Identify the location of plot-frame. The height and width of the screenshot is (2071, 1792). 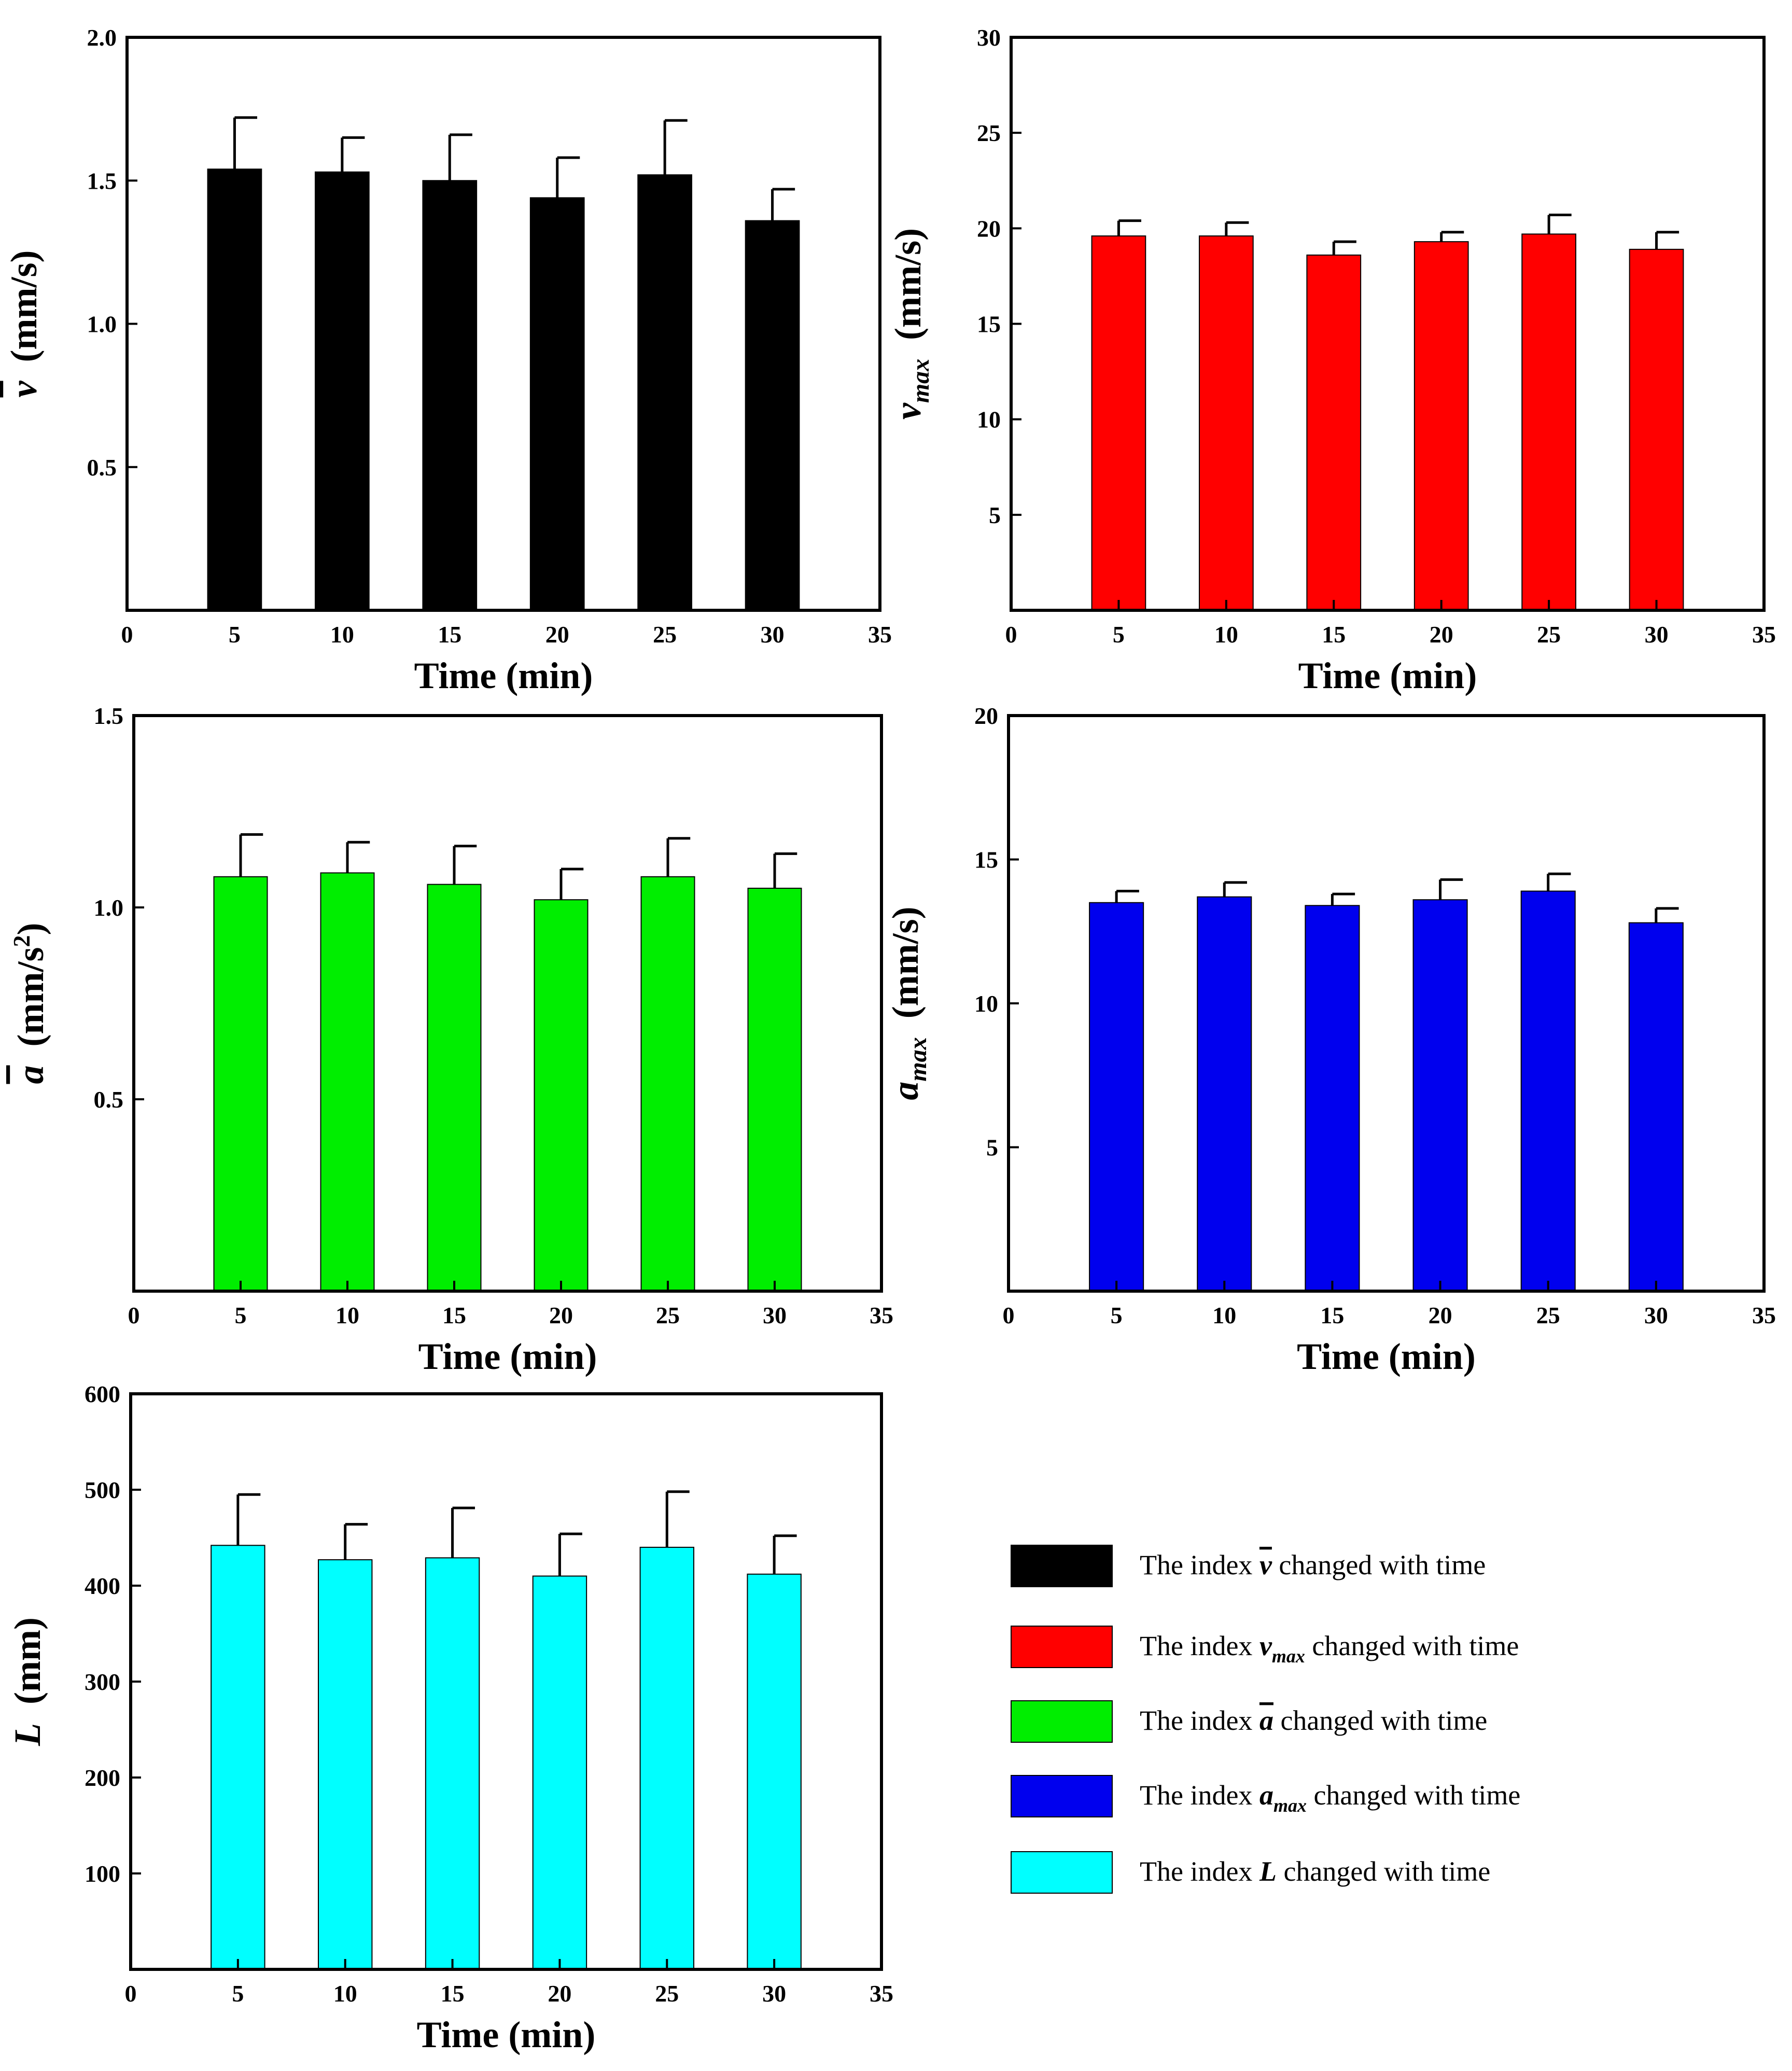
(507, 1003).